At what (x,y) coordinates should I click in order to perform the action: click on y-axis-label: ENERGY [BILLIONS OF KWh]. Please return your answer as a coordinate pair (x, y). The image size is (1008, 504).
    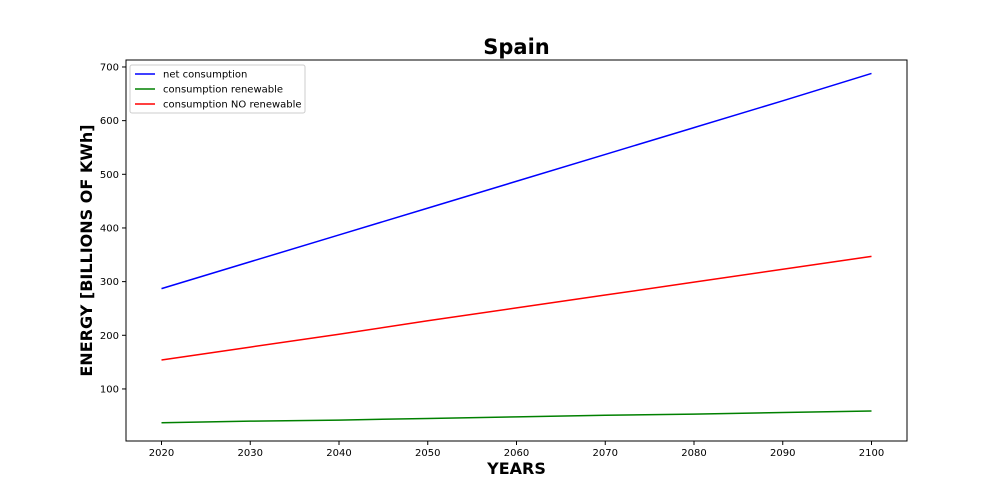
    Looking at the image, I should click on (86, 250).